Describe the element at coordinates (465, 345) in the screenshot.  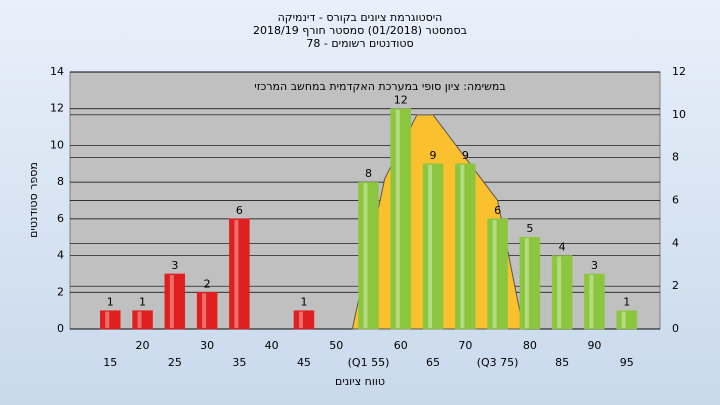
I see `x-tick-label: 70` at that location.